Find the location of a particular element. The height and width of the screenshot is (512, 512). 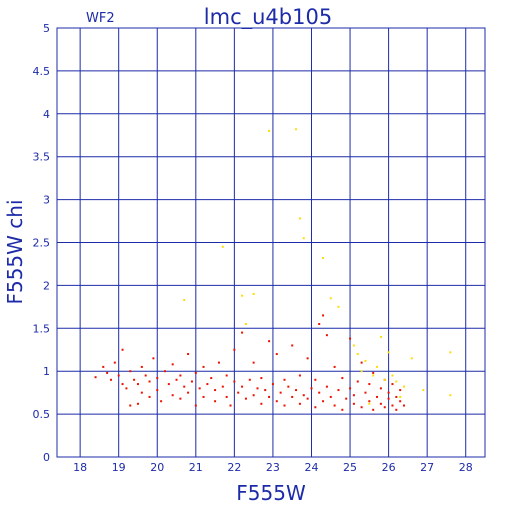

y-tick-label: 2.5 is located at coordinates (42, 243).